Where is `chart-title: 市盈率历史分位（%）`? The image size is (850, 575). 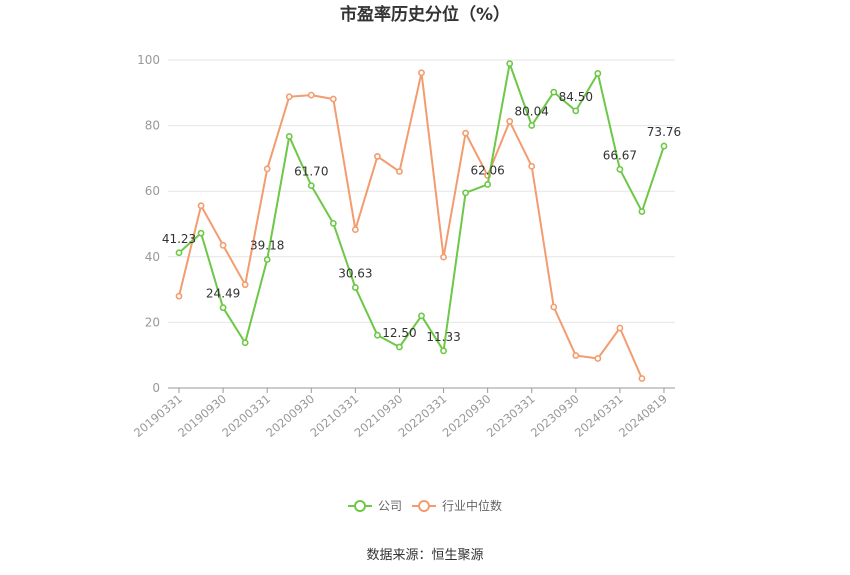 chart-title: 市盈率历史分位（%） is located at coordinates (425, 14).